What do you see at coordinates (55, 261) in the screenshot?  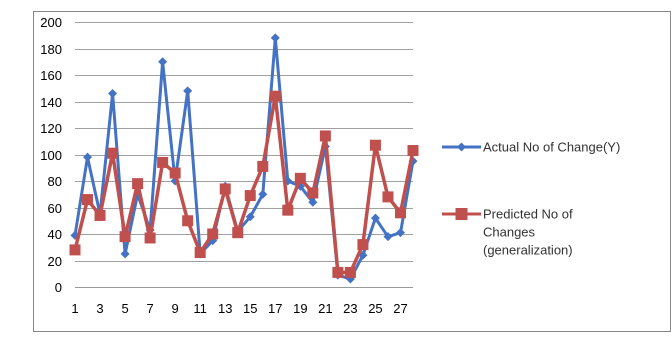 I see `y-tick-label: 20` at bounding box center [55, 261].